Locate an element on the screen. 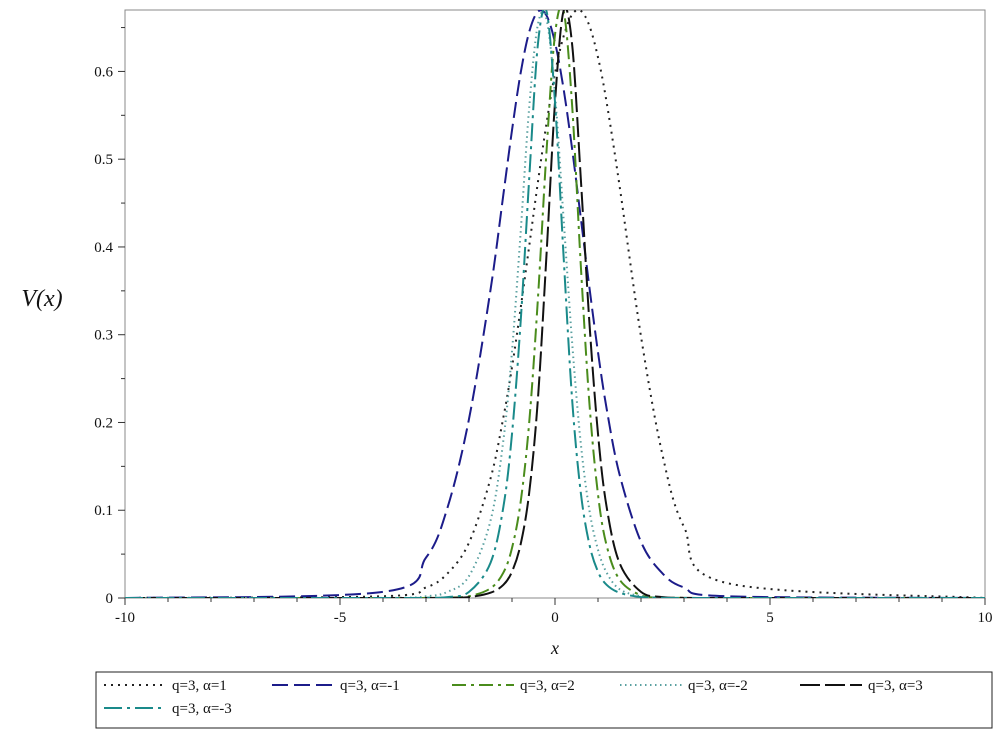 This screenshot has height=734, width=1000. legend-label-5: q=3, α=3 is located at coordinates (895, 686).